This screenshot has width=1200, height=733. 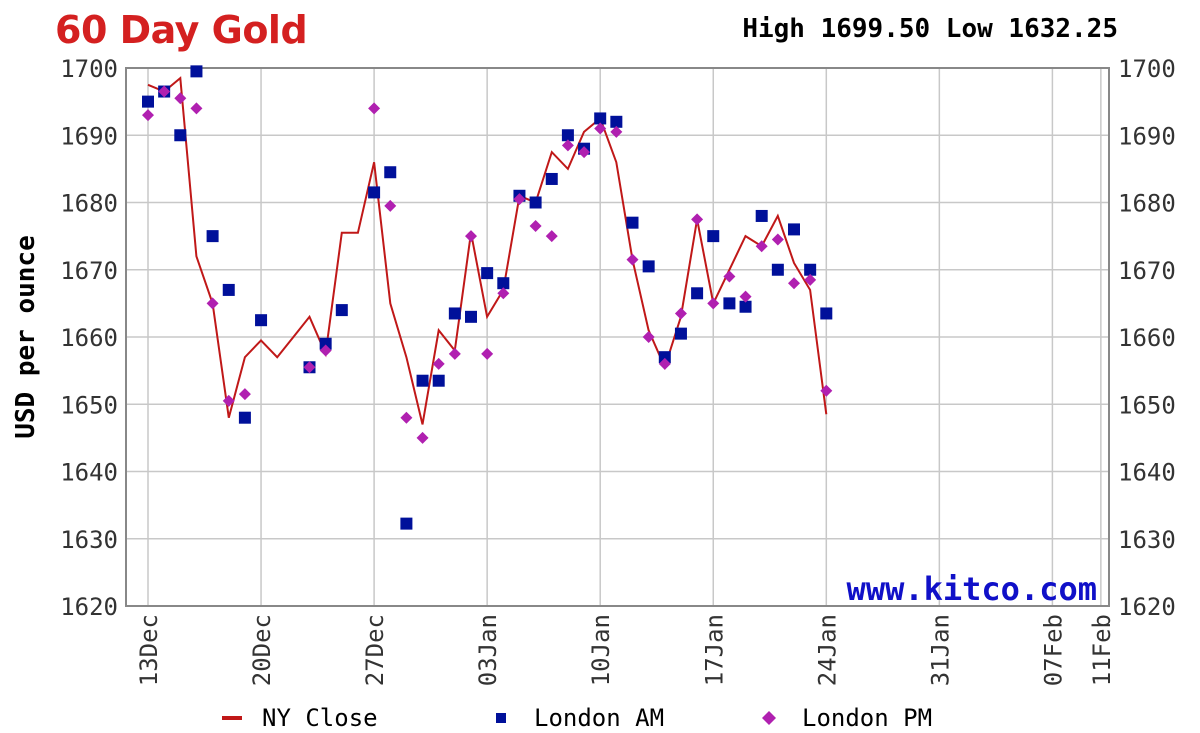 What do you see at coordinates (89, 69) in the screenshot?
I see `y-tick-label-left: 1700` at bounding box center [89, 69].